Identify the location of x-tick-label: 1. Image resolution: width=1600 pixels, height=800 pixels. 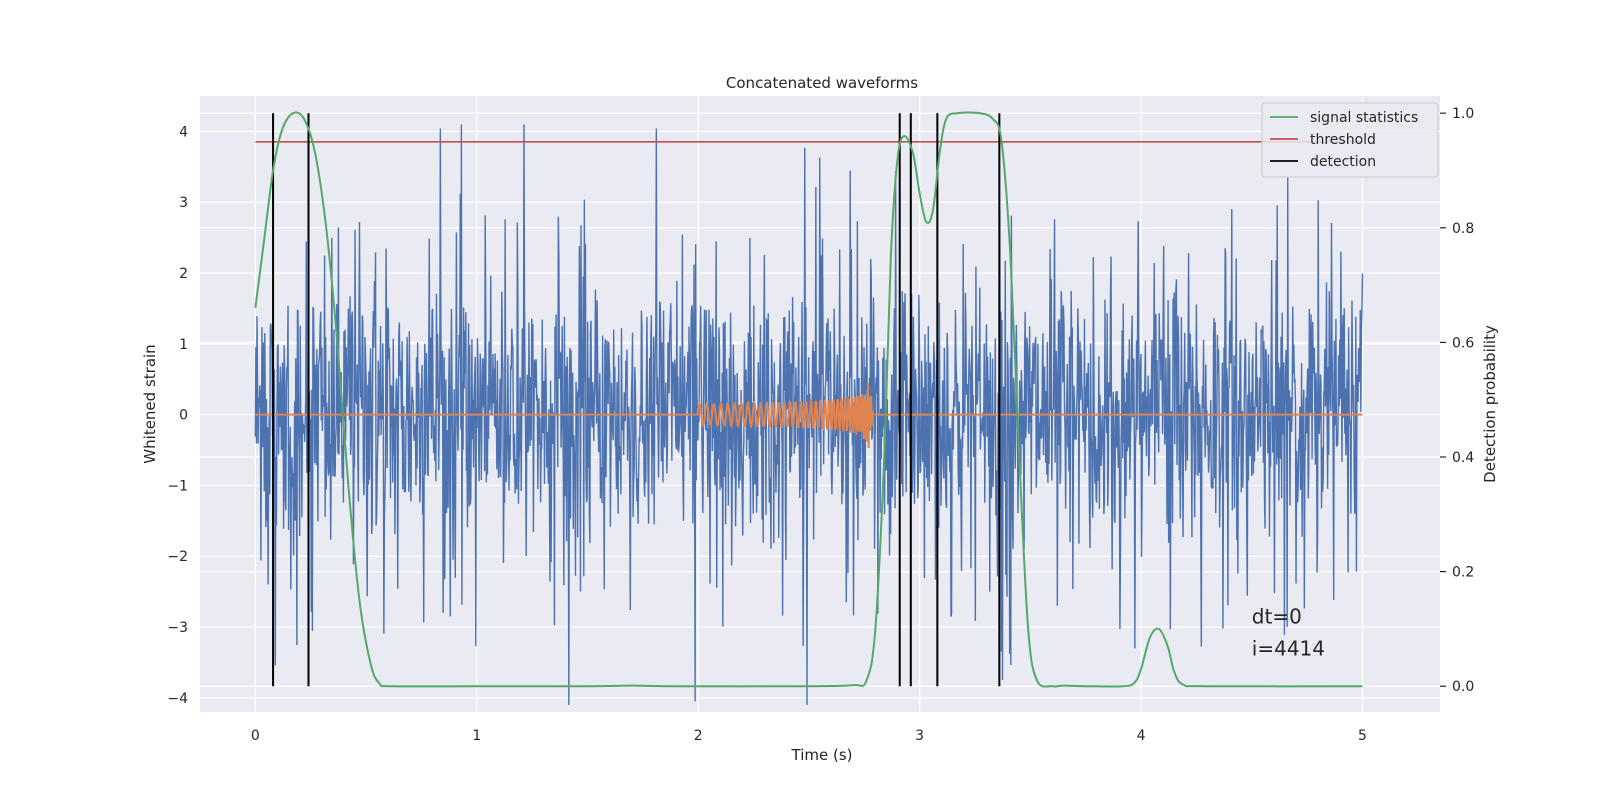
(476, 736).